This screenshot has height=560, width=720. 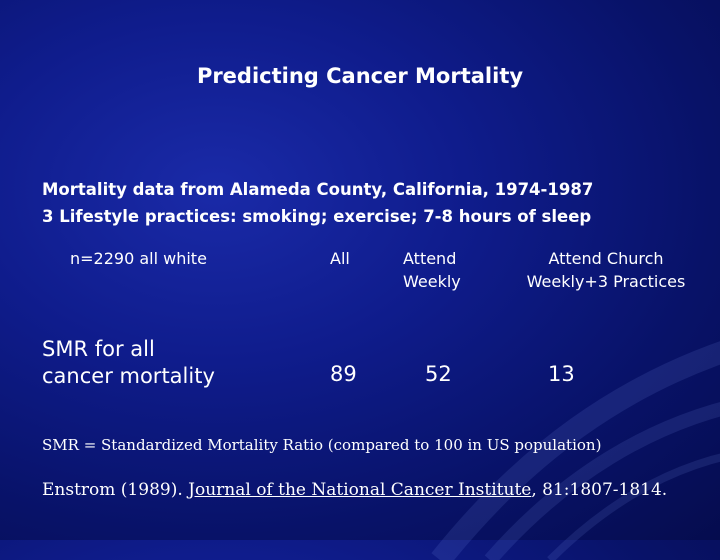 I want to click on row-label-line1: SMR for all, so click(x=98, y=349).